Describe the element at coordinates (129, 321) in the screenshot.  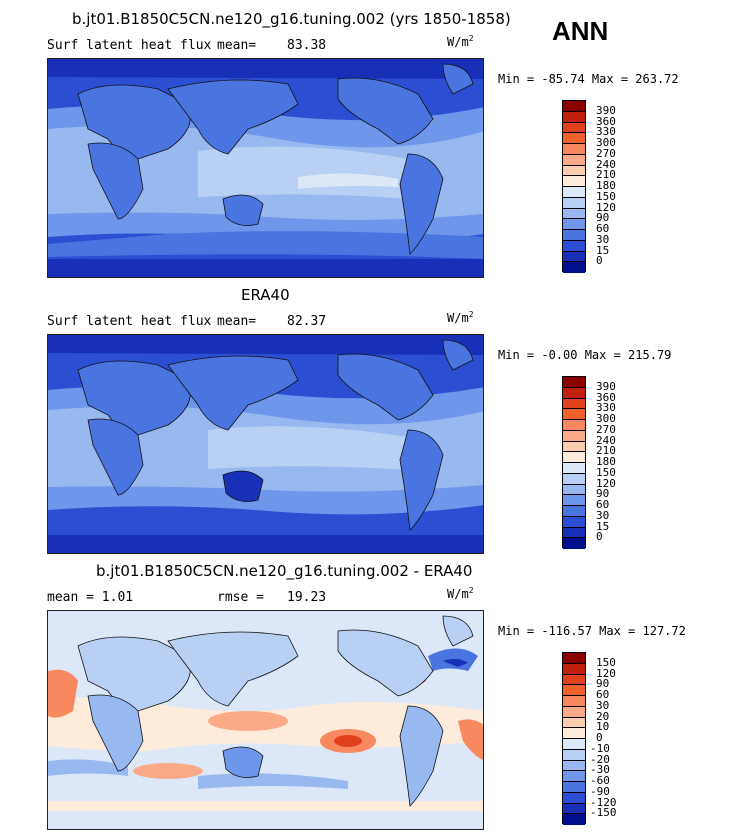
I see `panel2-variable: Surf latent heat flux` at that location.